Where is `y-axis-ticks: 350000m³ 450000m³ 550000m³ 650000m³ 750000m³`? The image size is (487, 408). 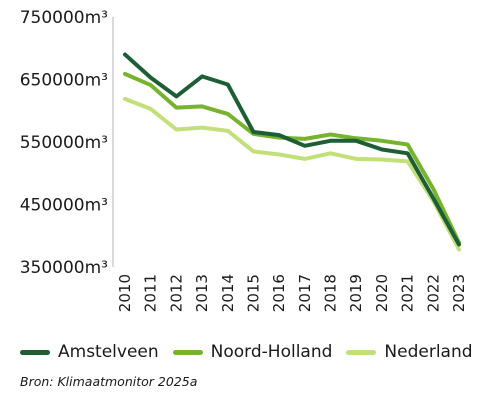 y-axis-ticks: 350000m³ 450000m³ 550000m³ 650000m³ 750000m³ is located at coordinates (64, 143).